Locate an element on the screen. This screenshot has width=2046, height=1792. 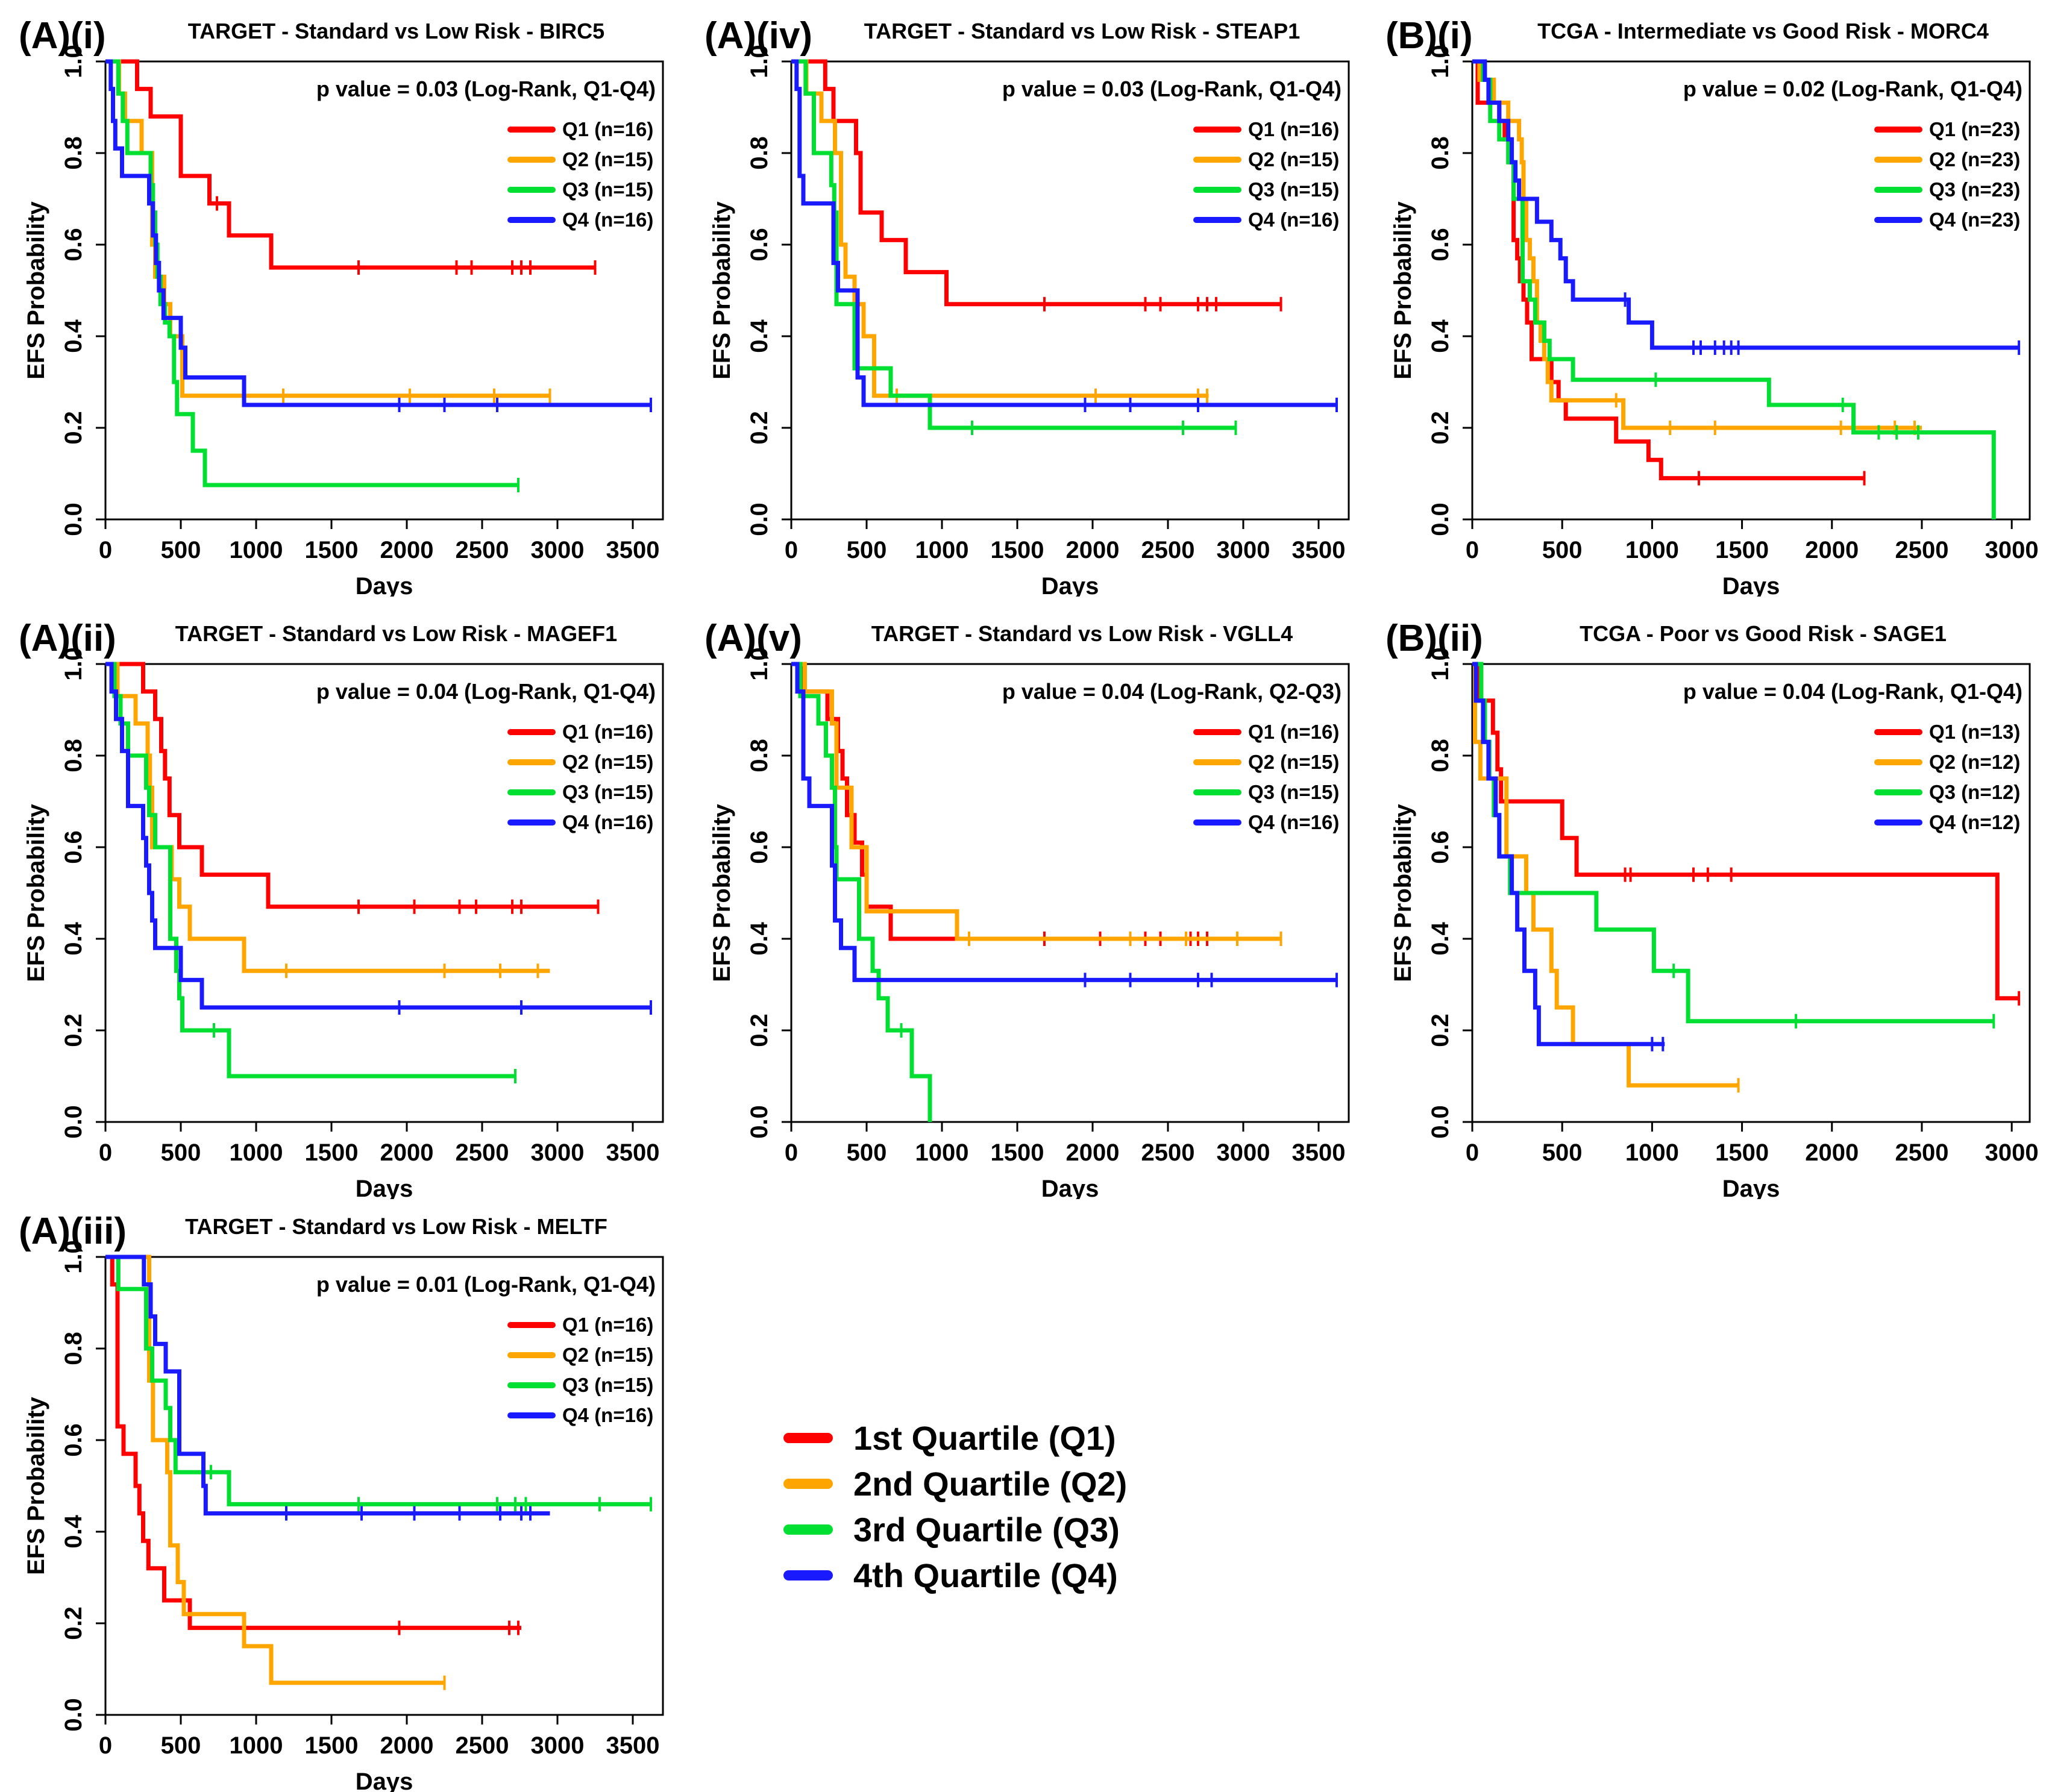
x-tick-label: 2500 is located at coordinates (482, 1152).